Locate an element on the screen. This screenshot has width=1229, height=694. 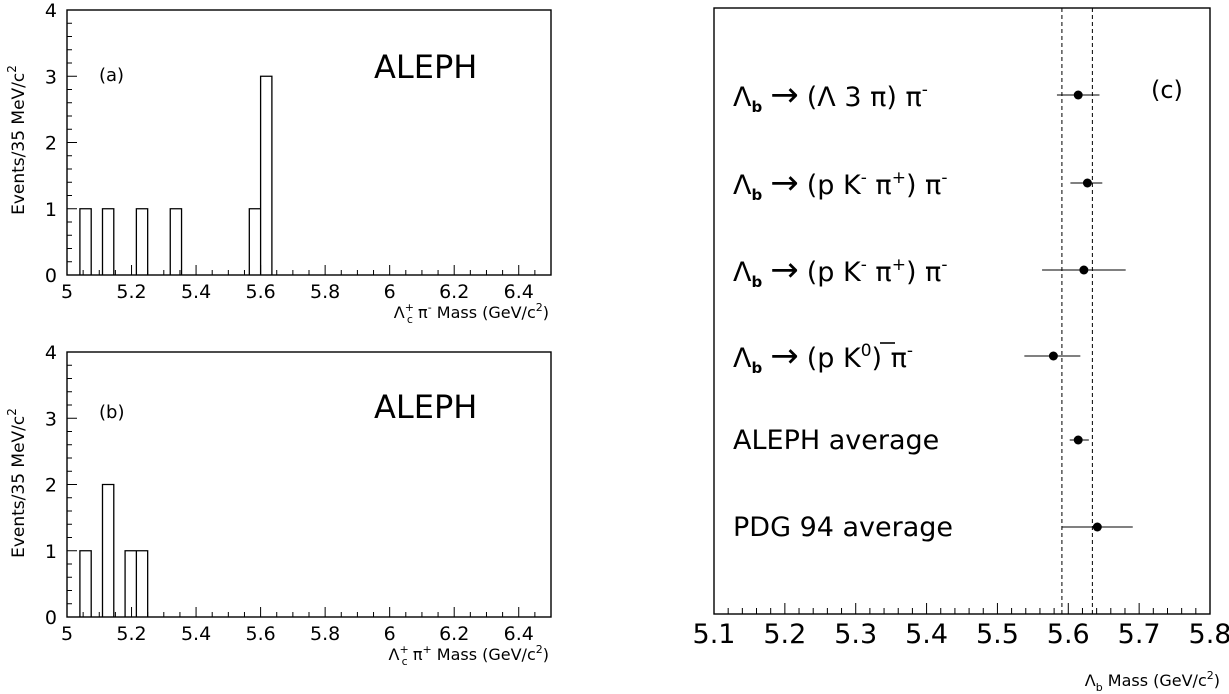
c-x-tick-label: 5.7 is located at coordinates (1139, 634).